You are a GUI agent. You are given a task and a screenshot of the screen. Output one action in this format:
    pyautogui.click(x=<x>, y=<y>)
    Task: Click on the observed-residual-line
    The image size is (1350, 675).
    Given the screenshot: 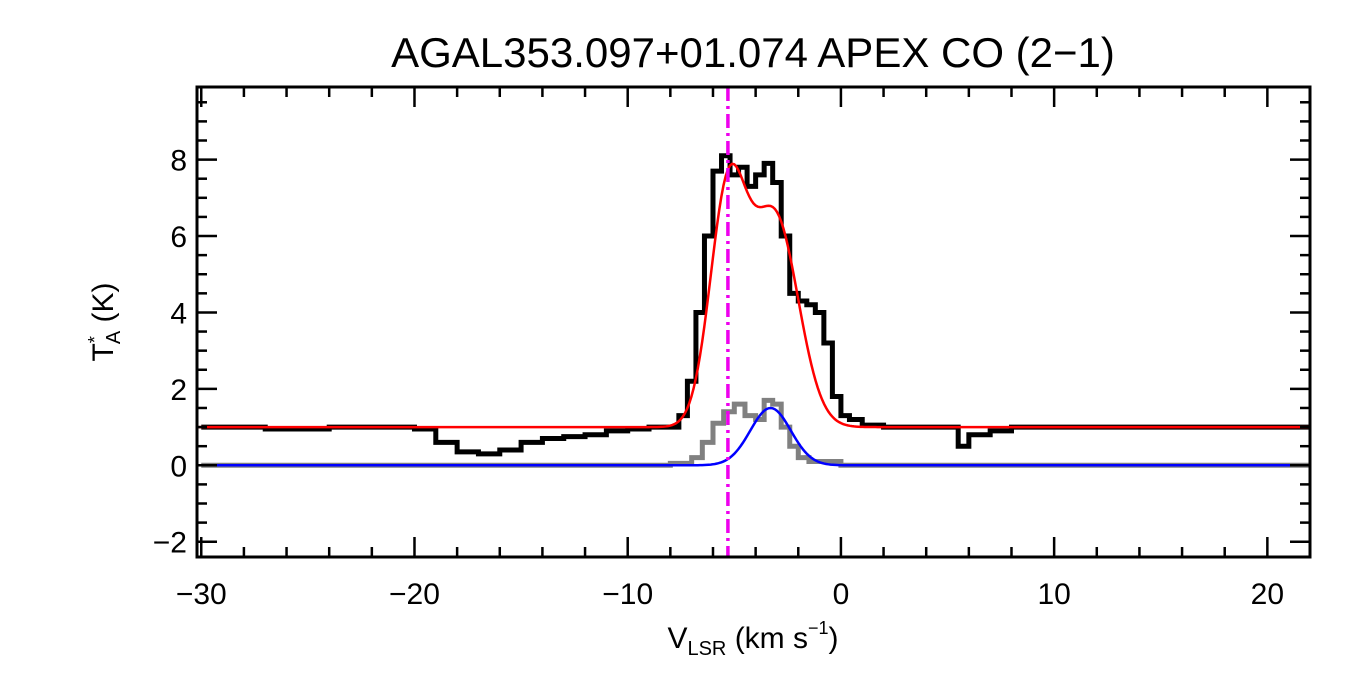 What is the action you would take?
    pyautogui.click(x=755, y=432)
    